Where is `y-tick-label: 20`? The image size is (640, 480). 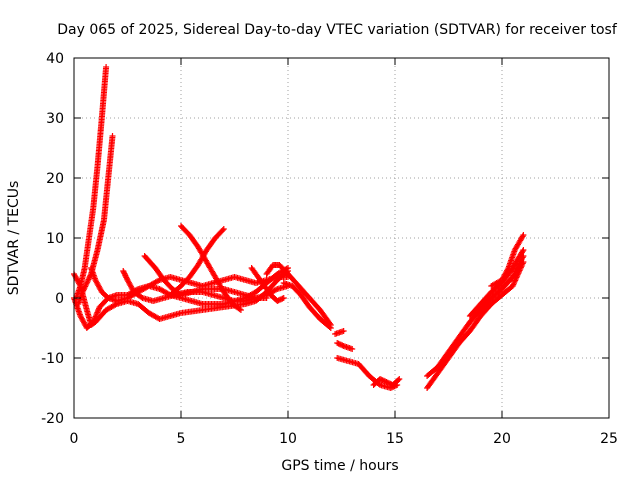
y-tick-label: 20 is located at coordinates (55, 179).